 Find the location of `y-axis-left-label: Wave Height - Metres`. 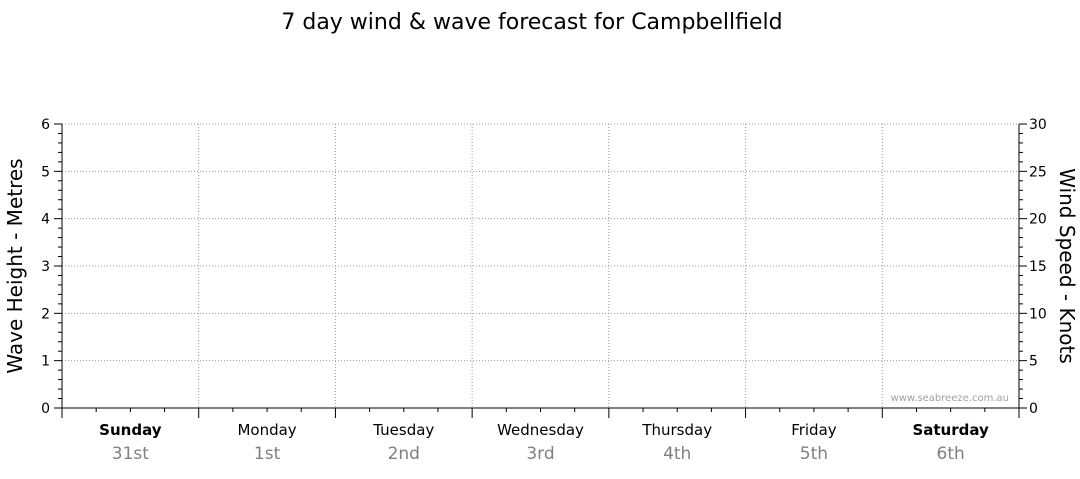

y-axis-left-label: Wave Height - Metres is located at coordinates (15, 265).